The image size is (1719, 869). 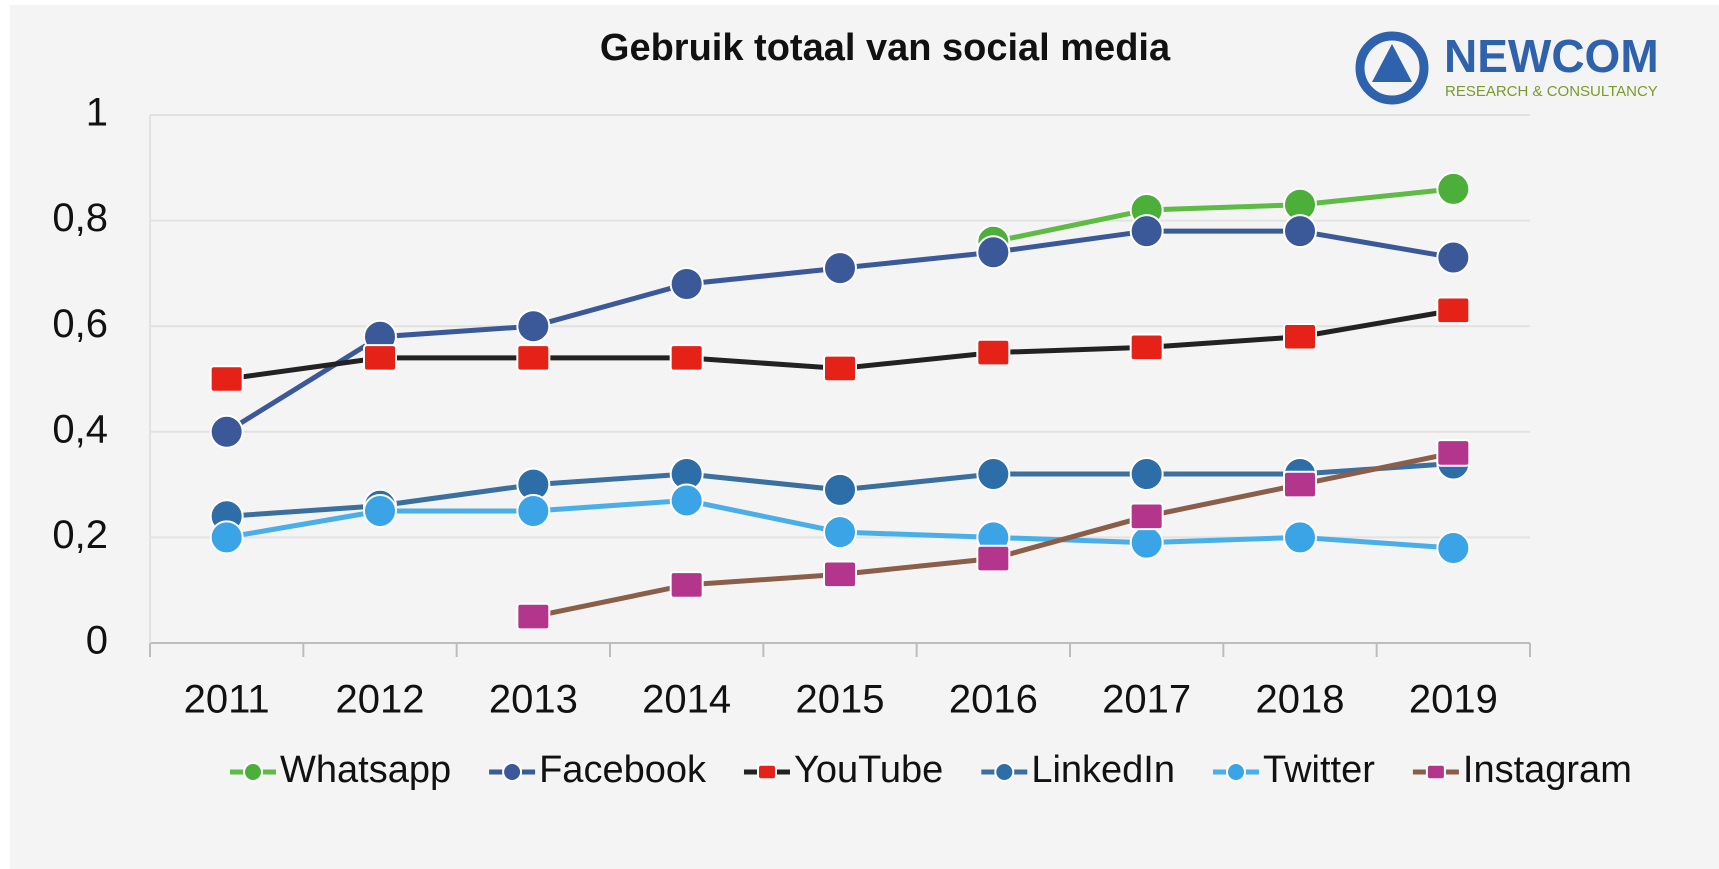 I want to click on logo-ring, so click(x=1392, y=68).